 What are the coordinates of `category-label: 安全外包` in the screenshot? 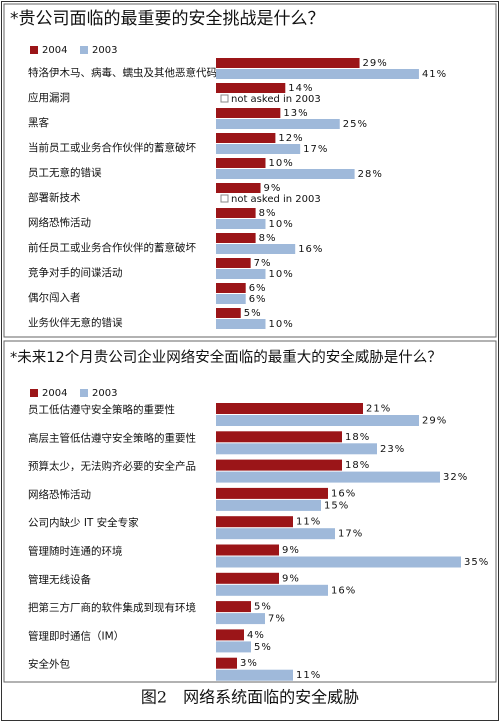 It's located at (49, 664).